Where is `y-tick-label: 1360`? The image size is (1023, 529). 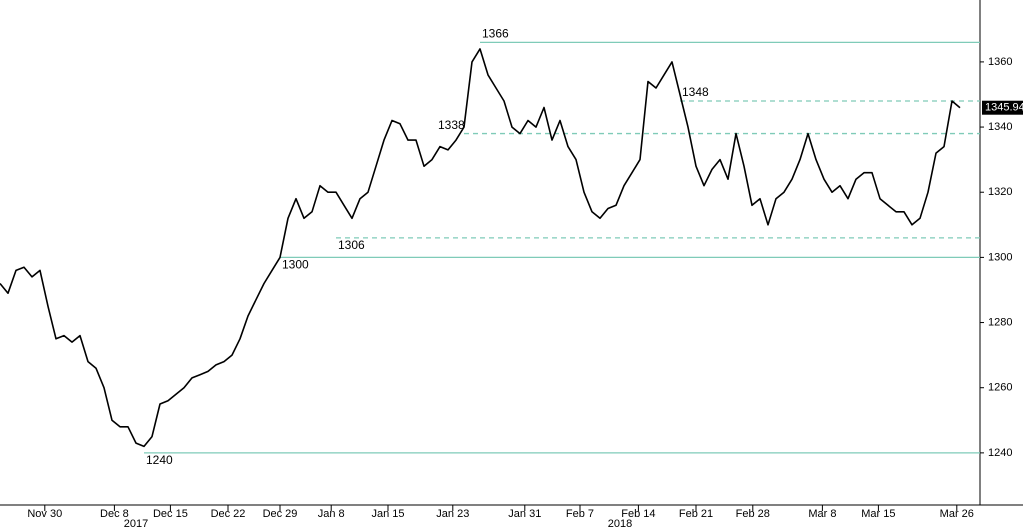
y-tick-label: 1360 is located at coordinates (1000, 62).